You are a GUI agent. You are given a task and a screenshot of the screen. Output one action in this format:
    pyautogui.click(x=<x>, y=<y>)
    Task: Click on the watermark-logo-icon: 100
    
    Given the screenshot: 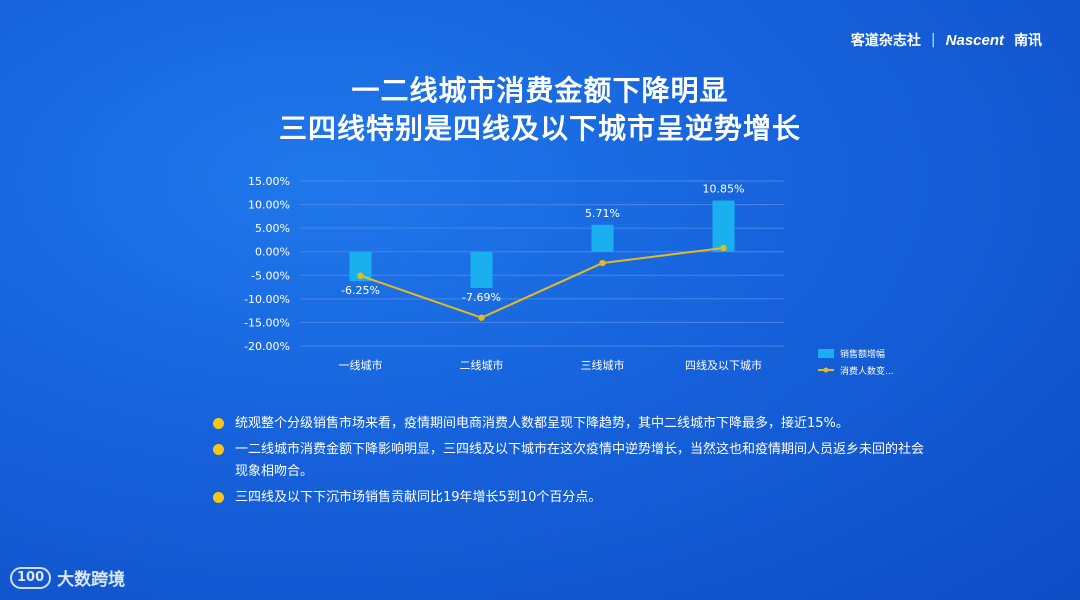 What is the action you would take?
    pyautogui.click(x=31, y=577)
    